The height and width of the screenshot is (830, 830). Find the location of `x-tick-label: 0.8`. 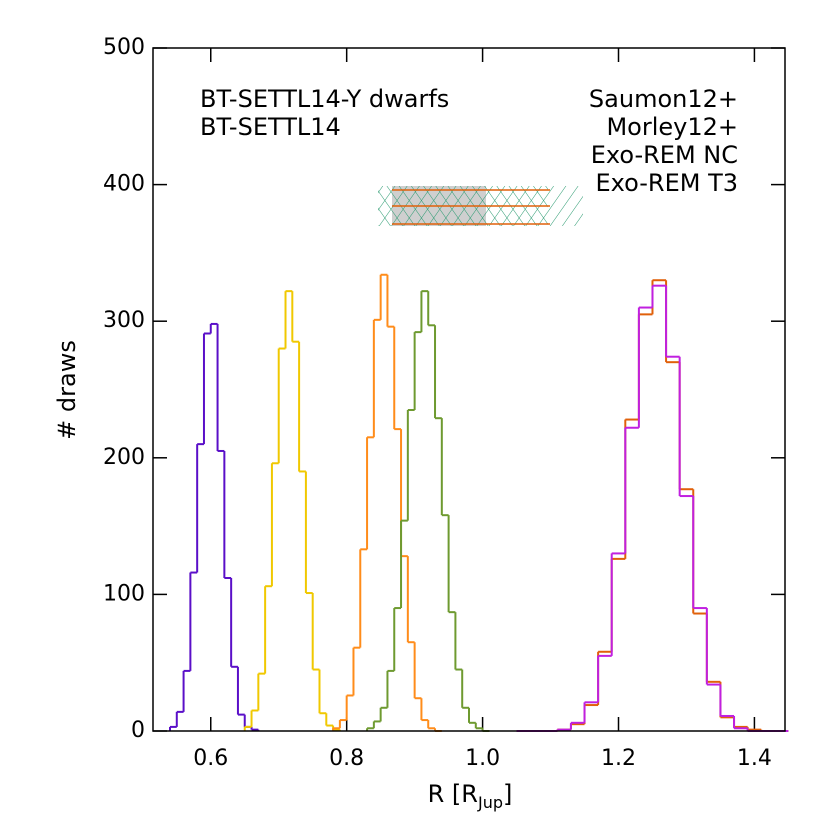

x-tick-label: 0.8 is located at coordinates (346, 758).